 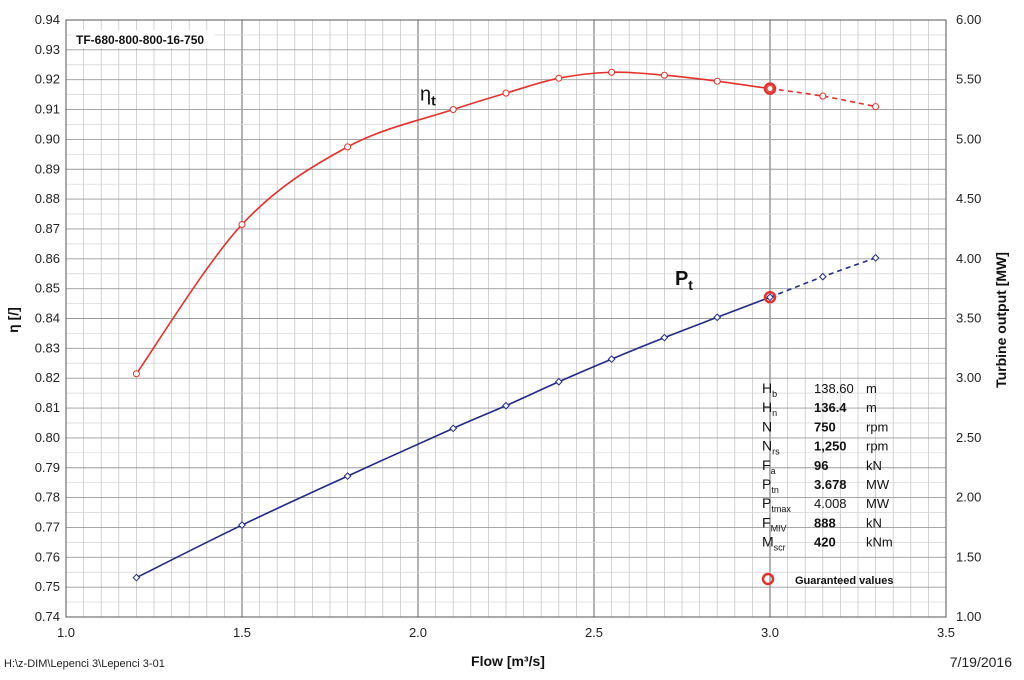 What do you see at coordinates (968, 377) in the screenshot?
I see `y-right-tick-label: 3.00` at bounding box center [968, 377].